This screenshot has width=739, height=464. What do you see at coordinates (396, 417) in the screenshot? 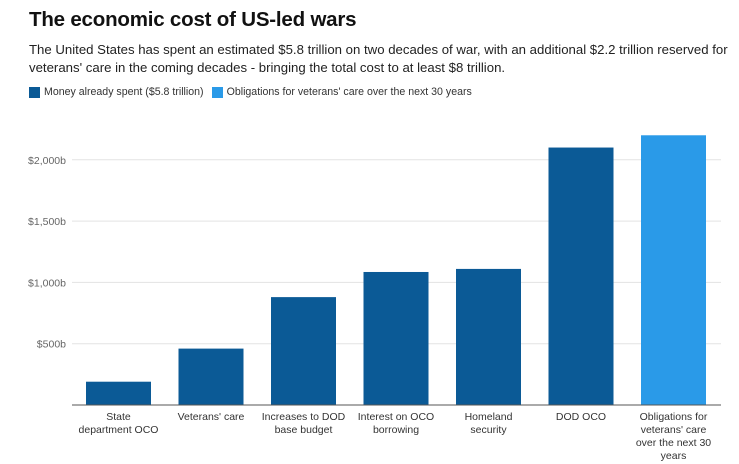
I see `x-category-label-line: Interest on OCO` at bounding box center [396, 417].